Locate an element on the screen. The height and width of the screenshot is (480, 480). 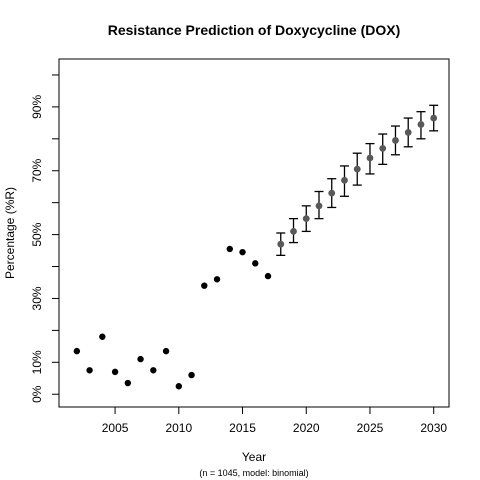
y-tick-label: 50% is located at coordinates (37, 234).